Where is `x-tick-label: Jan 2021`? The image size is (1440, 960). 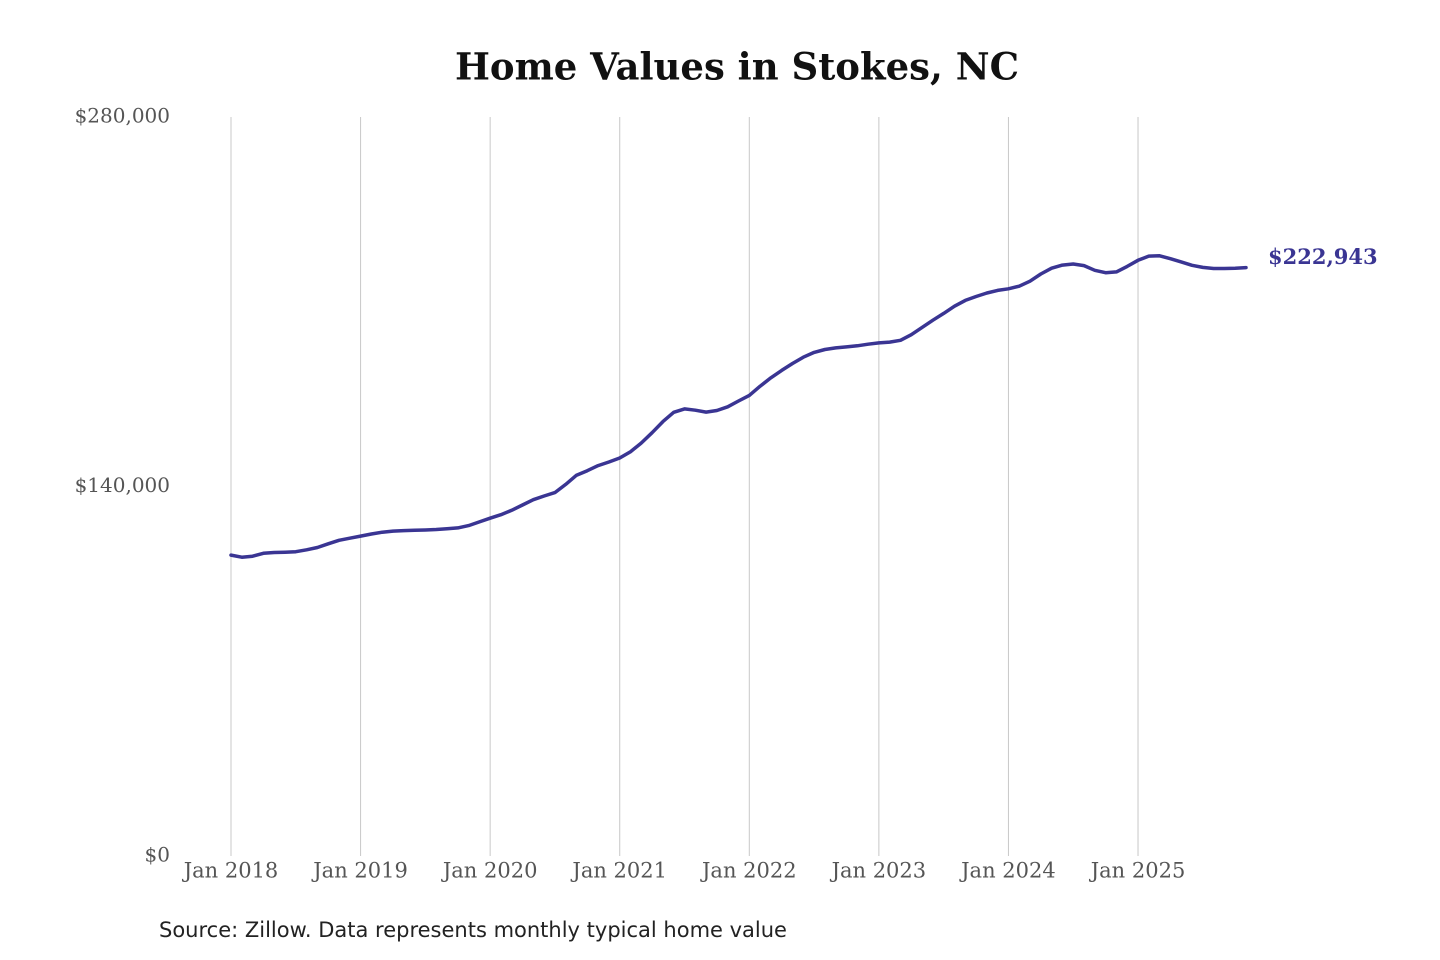 x-tick-label: Jan 2021 is located at coordinates (618, 871).